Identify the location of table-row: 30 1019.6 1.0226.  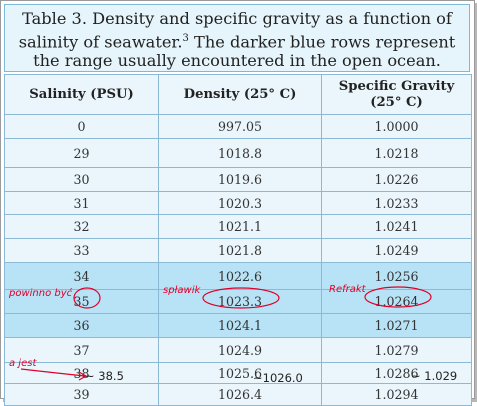
(238, 179).